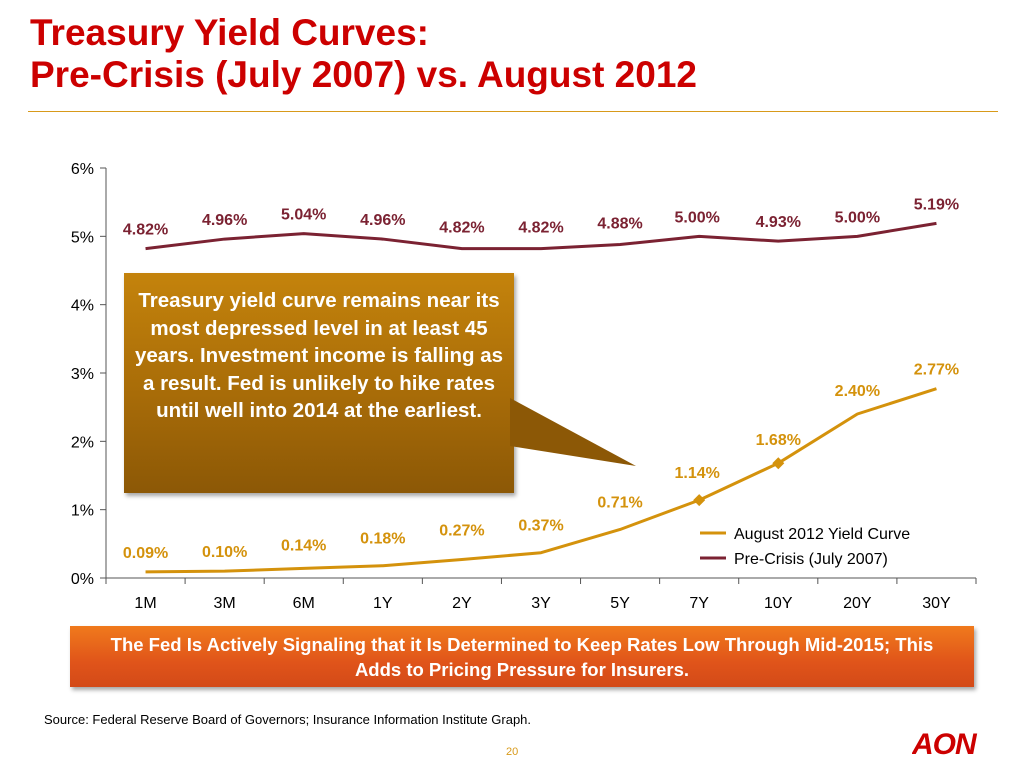 The image size is (1024, 768). I want to click on x-tick-label: 7Y, so click(699, 603).